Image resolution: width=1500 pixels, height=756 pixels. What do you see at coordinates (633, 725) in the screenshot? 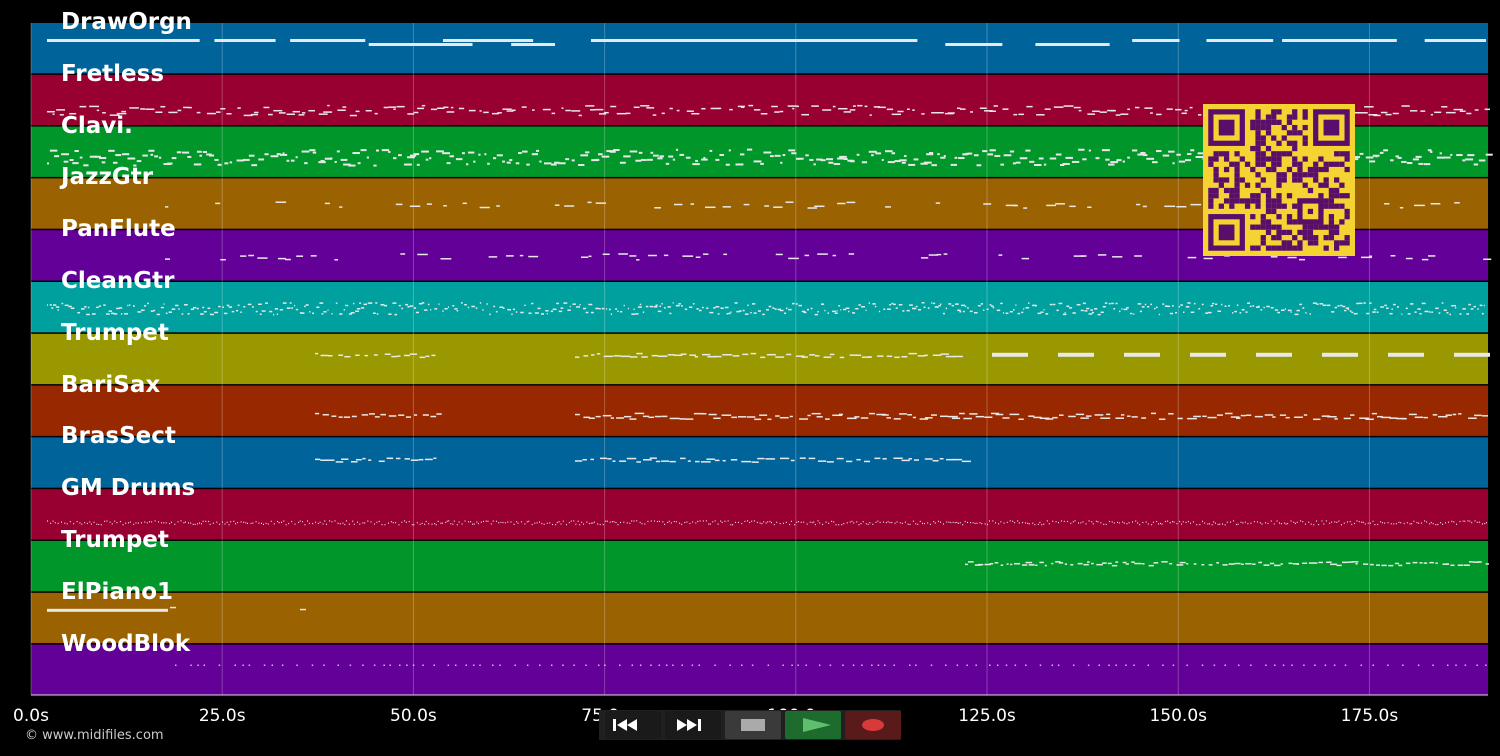
I see `rewind-button` at bounding box center [633, 725].